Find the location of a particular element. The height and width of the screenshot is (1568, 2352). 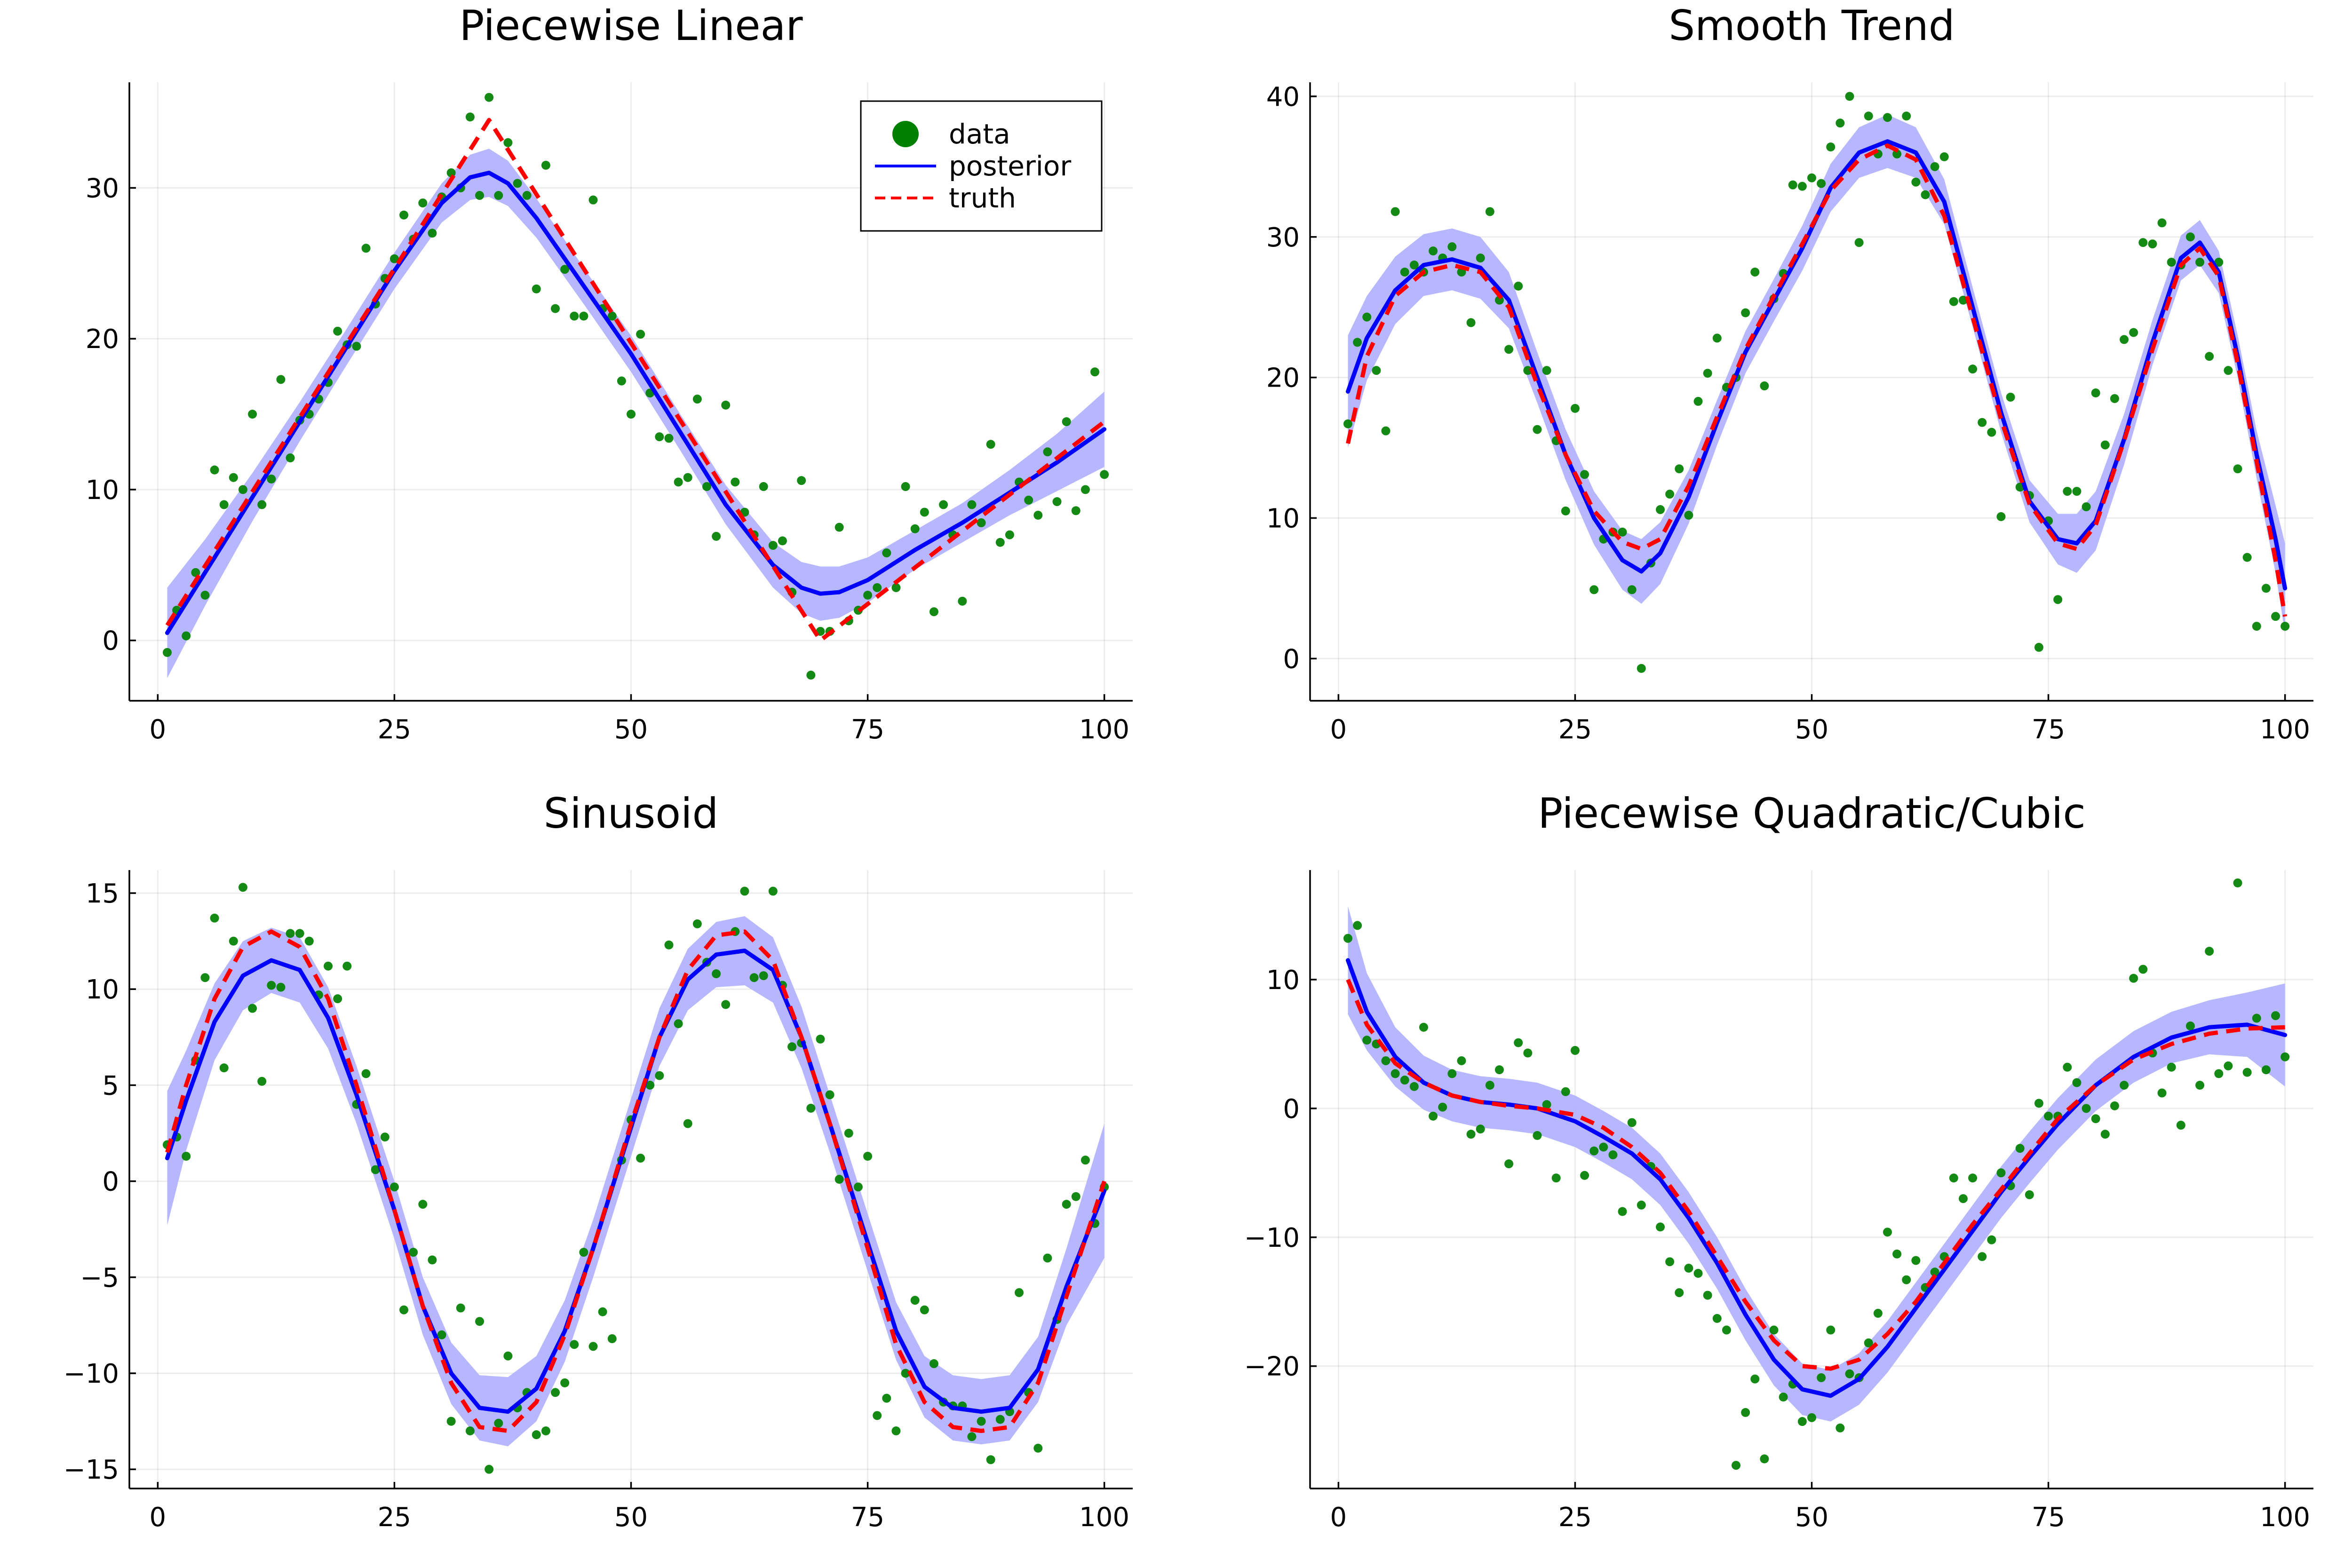

y-tick-label: 40 is located at coordinates (1283, 97).